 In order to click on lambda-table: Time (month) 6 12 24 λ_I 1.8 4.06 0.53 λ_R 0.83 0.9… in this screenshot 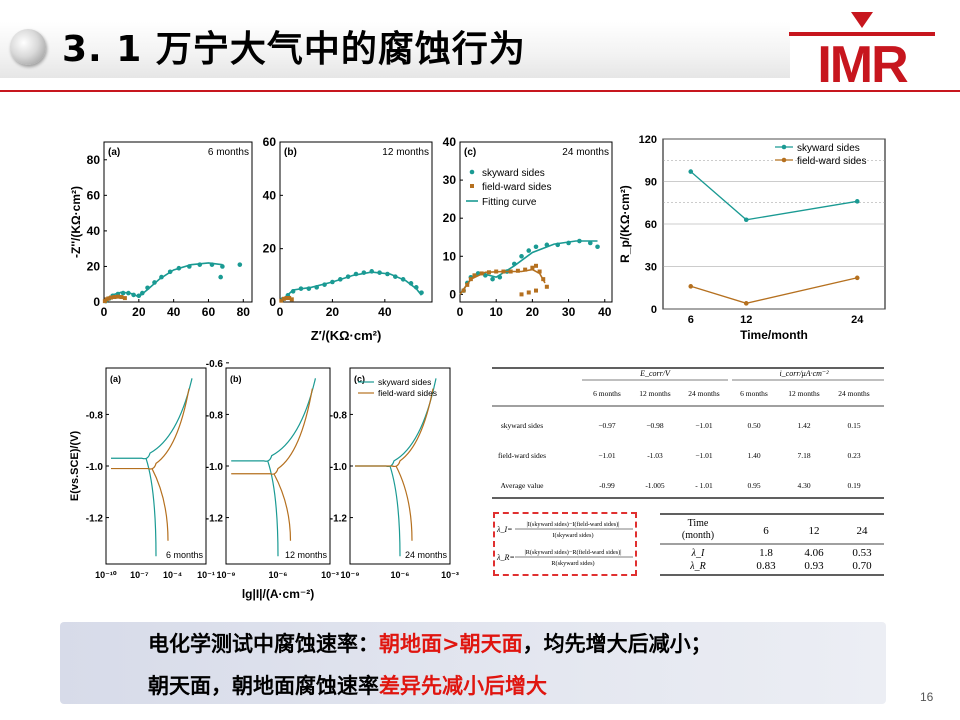, I will do `click(773, 545)`.